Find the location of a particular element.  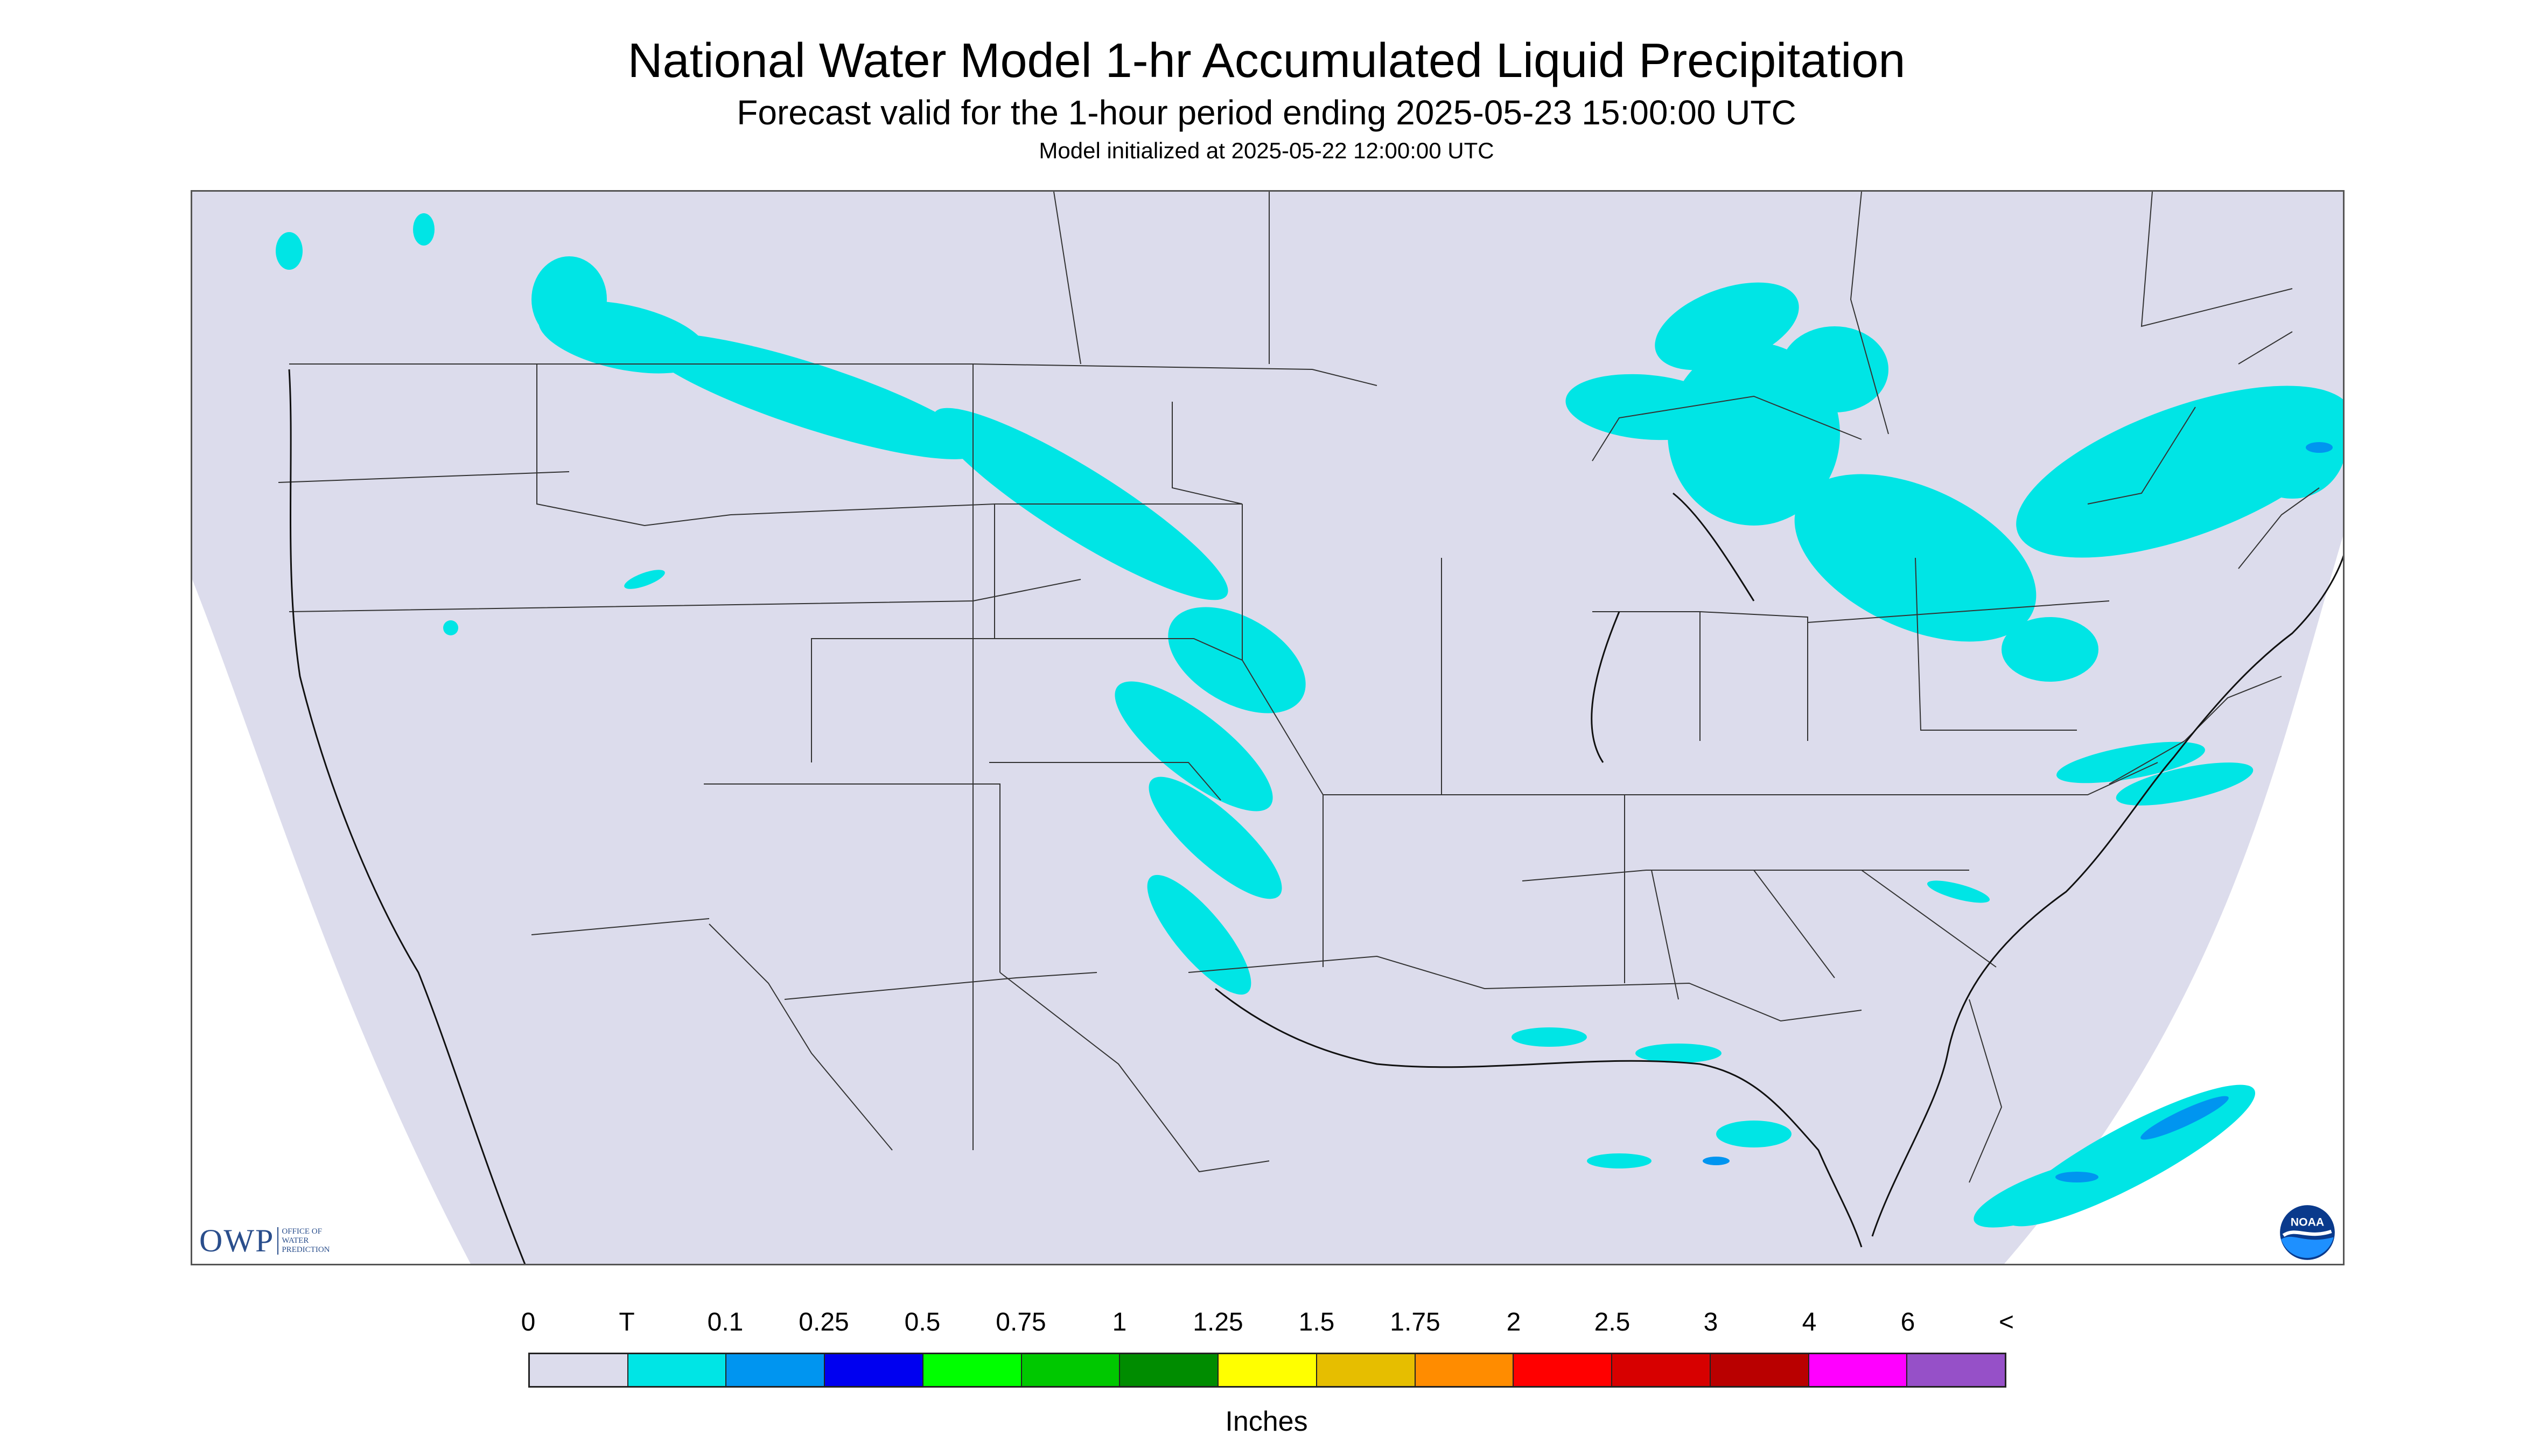

legend-tick-label: 1 is located at coordinates (1120, 1322).